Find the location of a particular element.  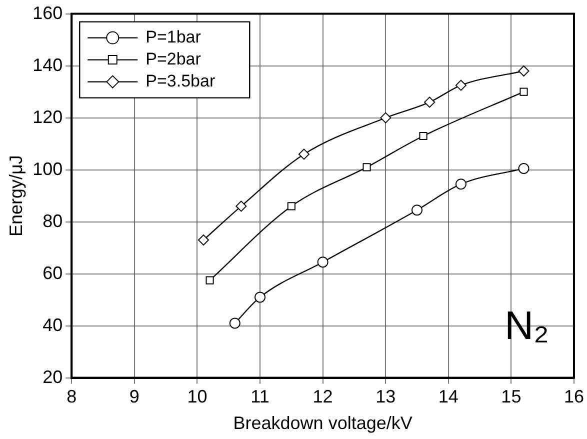

legend-label: P=3.5bar is located at coordinates (181, 80).